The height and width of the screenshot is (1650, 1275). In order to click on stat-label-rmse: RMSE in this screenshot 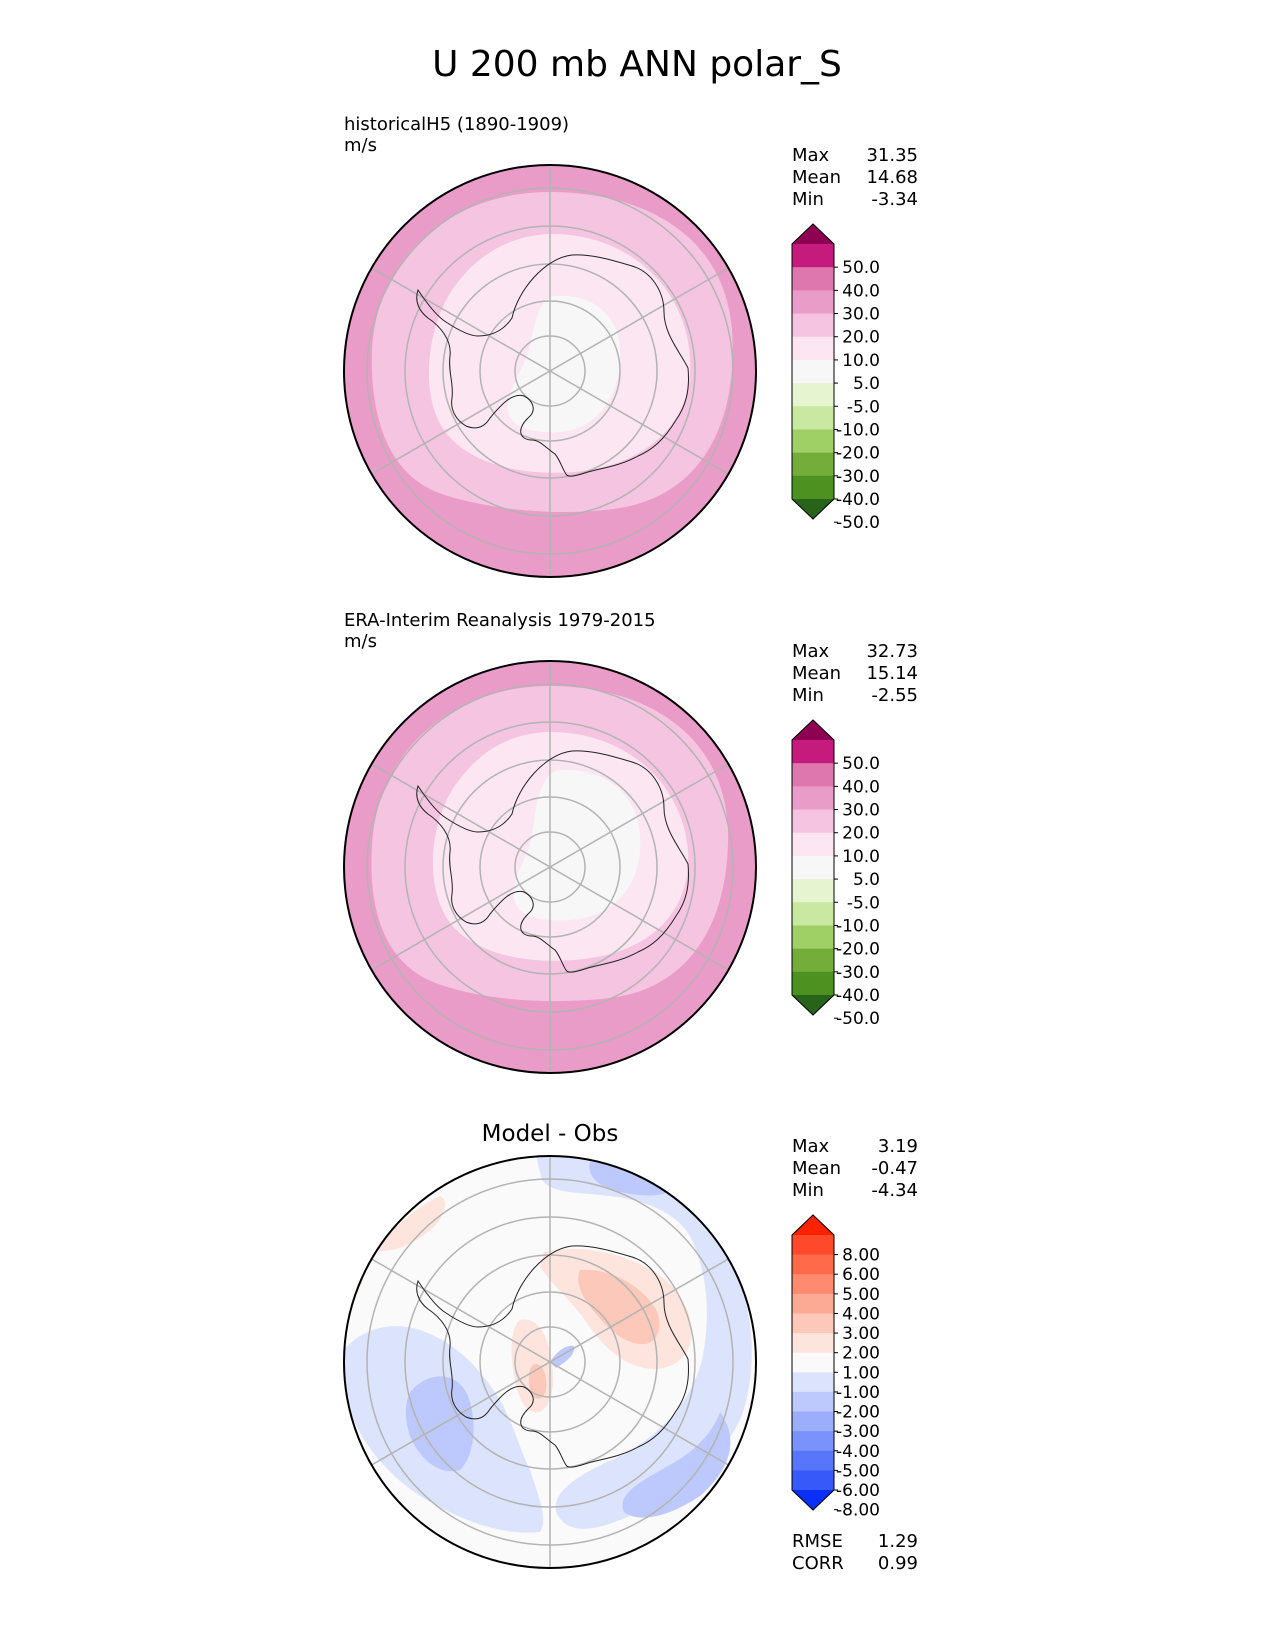, I will do `click(817, 1541)`.